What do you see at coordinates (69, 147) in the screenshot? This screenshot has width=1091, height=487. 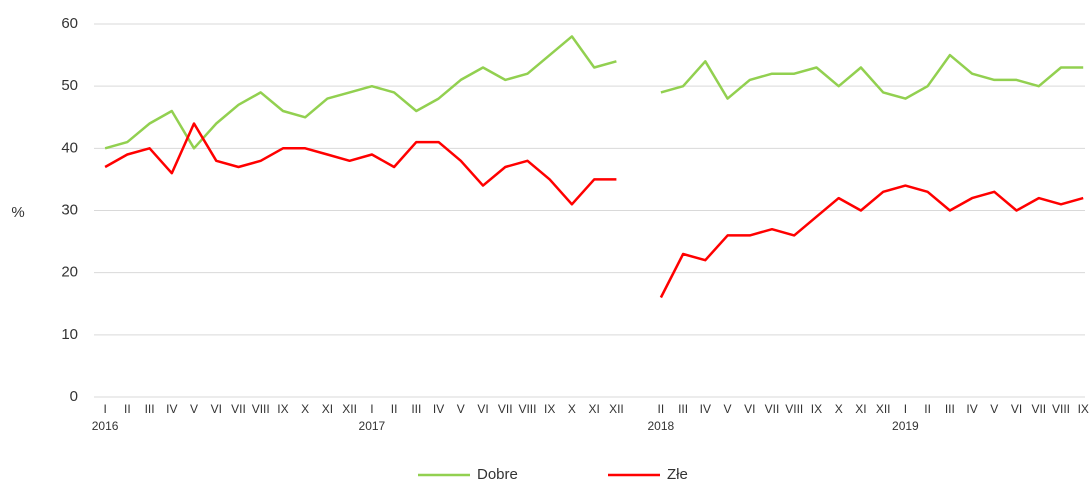 I see `y-tick-label: 40` at bounding box center [69, 147].